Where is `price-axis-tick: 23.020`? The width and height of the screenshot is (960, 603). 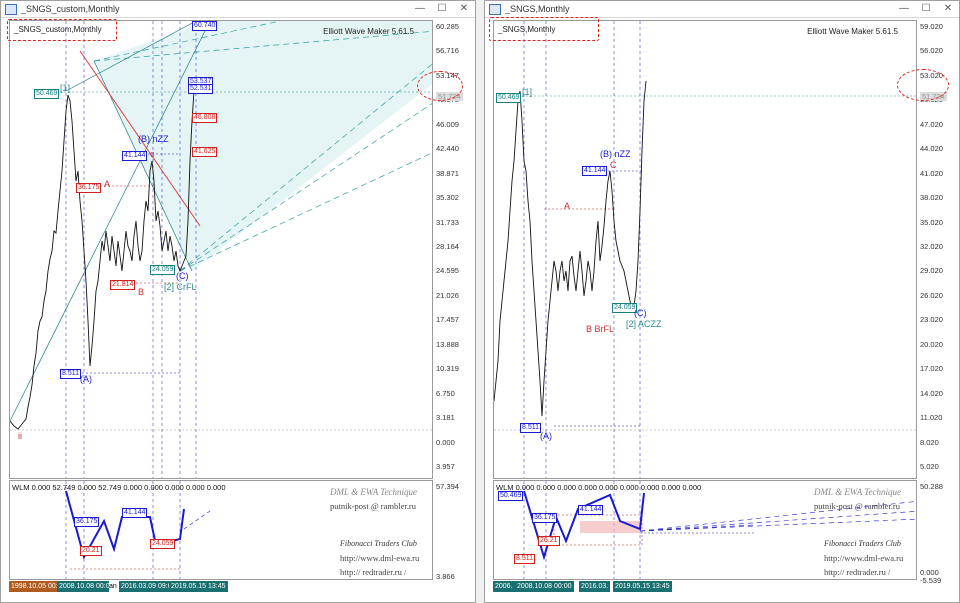
price-axis-tick: 23.020 is located at coordinates (931, 320).